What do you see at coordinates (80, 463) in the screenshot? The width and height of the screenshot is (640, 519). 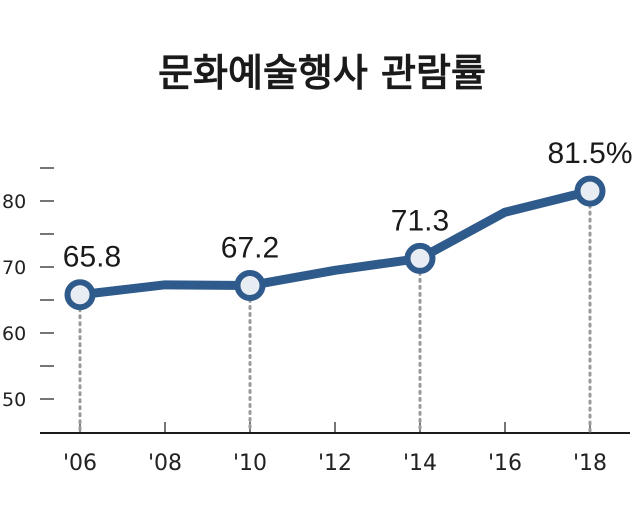 I see `x-tick-label: '06` at bounding box center [80, 463].